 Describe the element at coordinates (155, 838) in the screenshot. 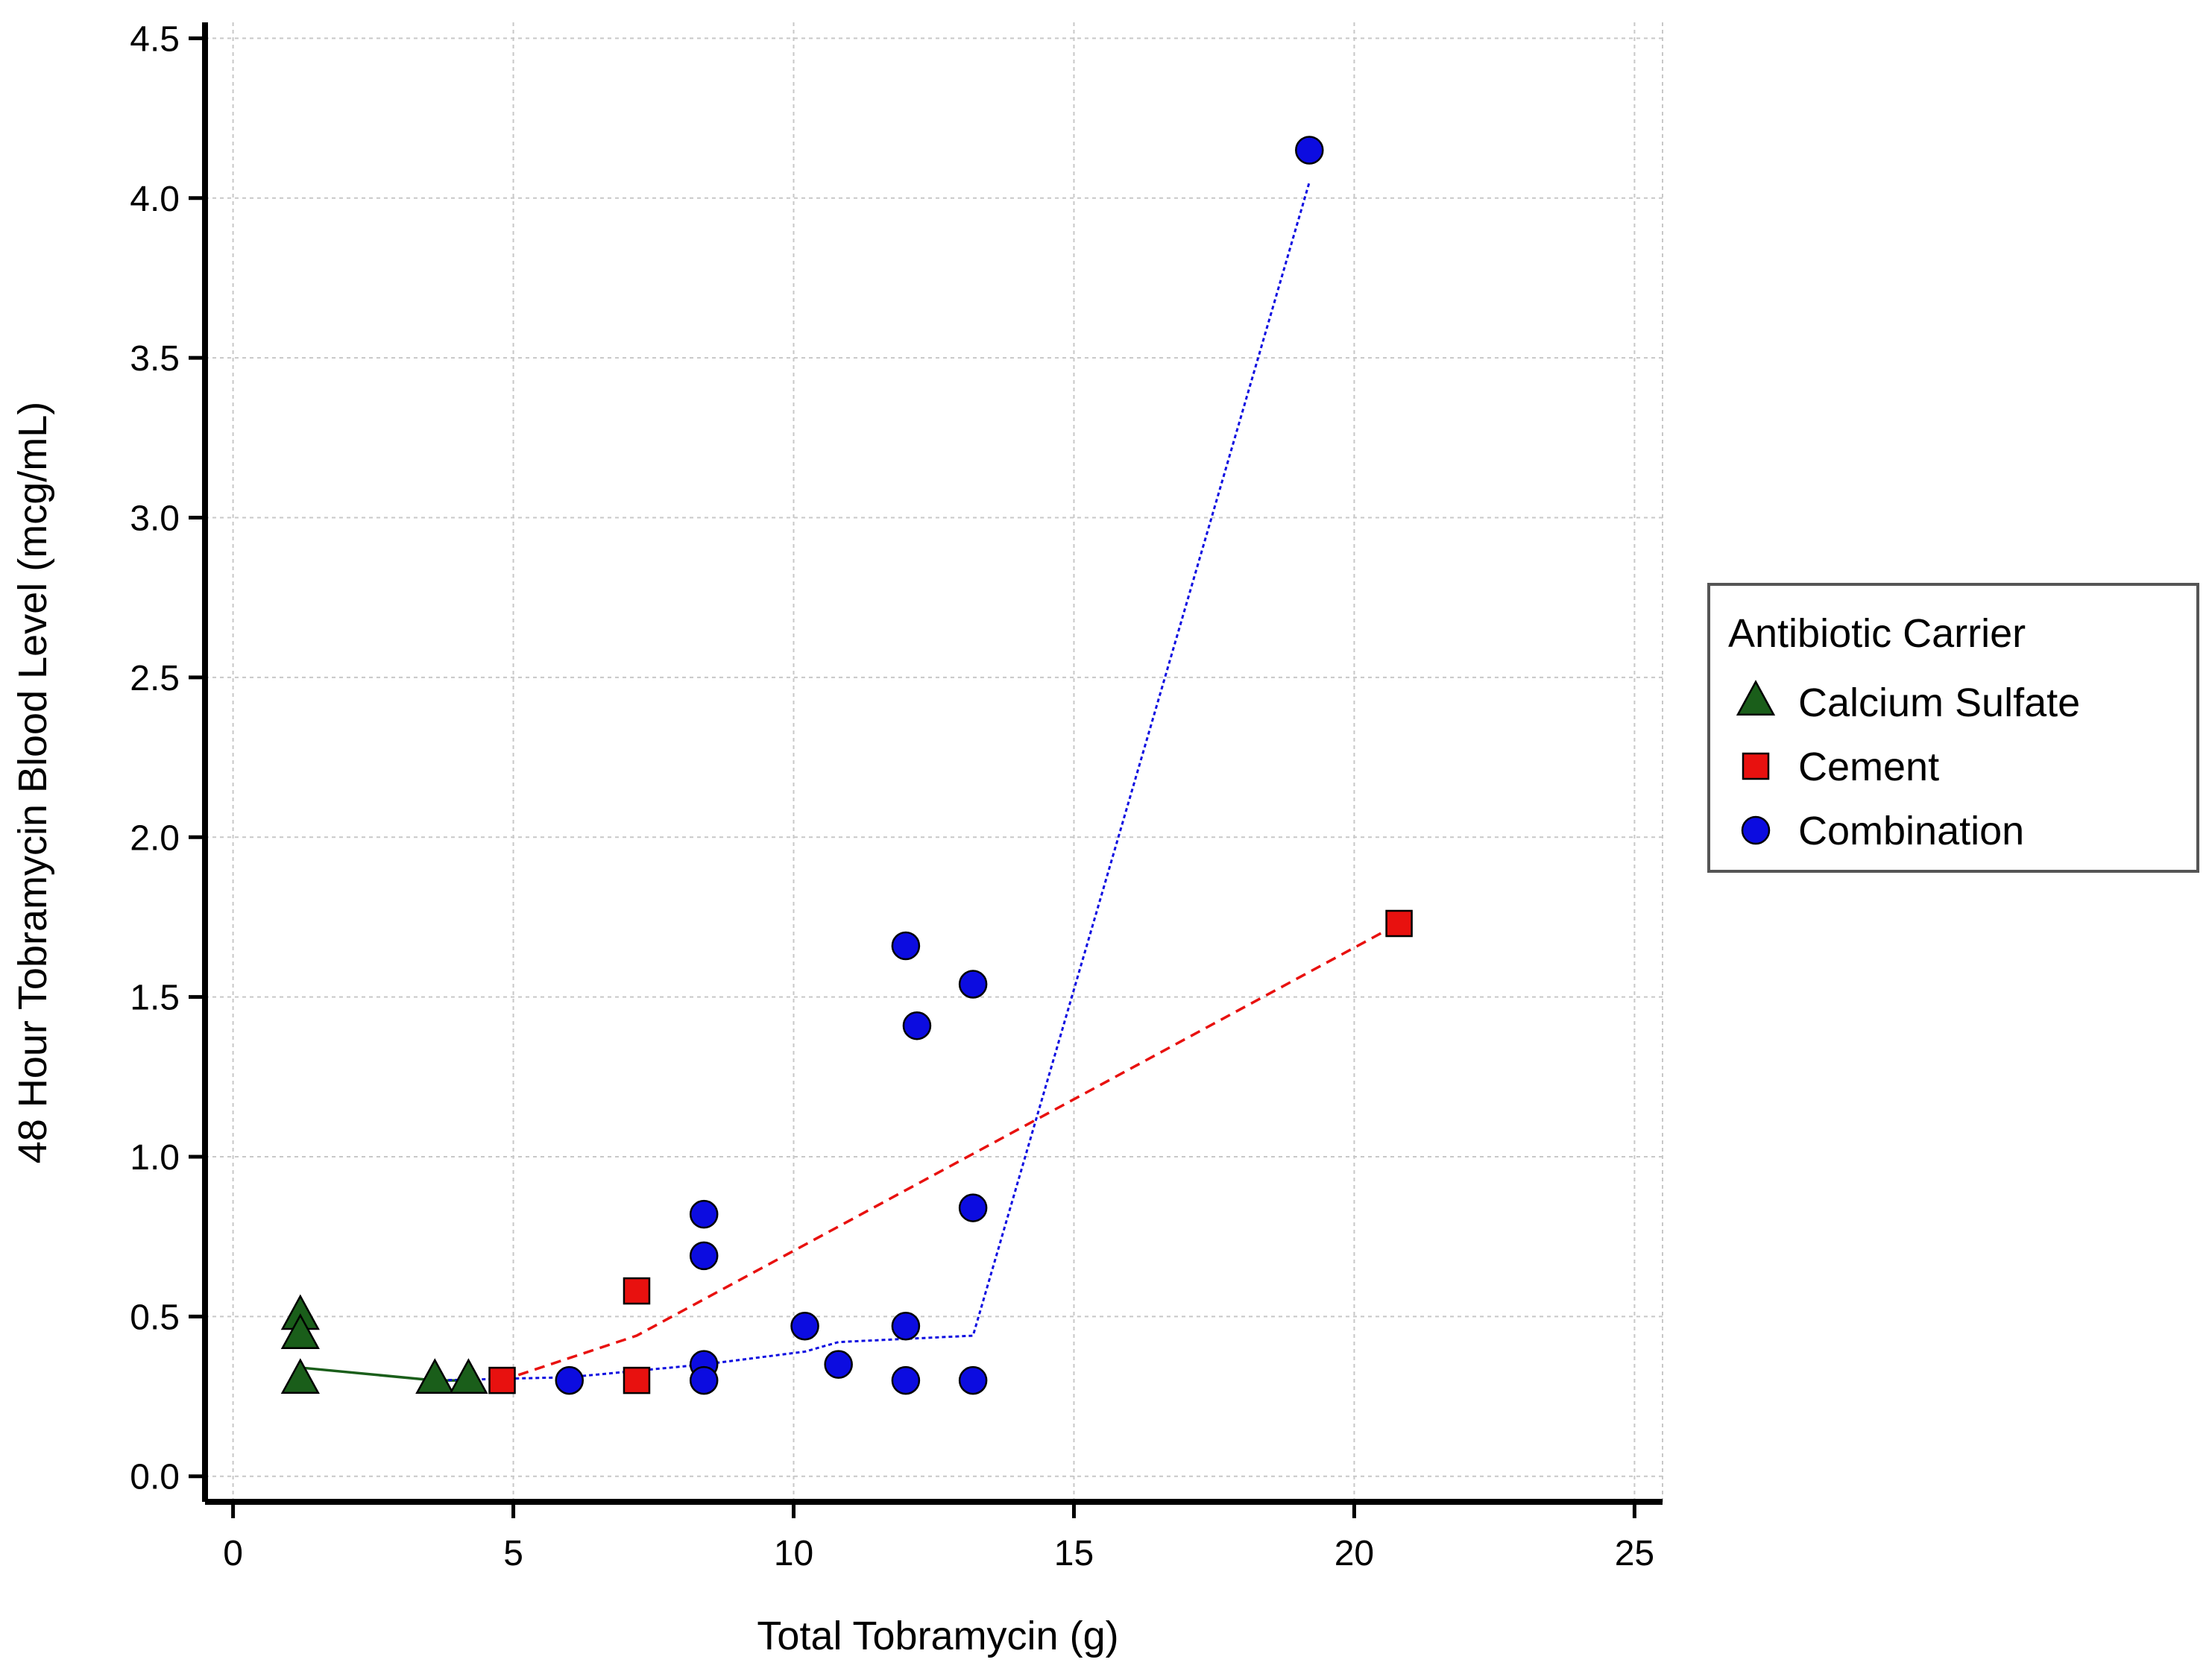

I see `y-tick-label: 2.0` at that location.